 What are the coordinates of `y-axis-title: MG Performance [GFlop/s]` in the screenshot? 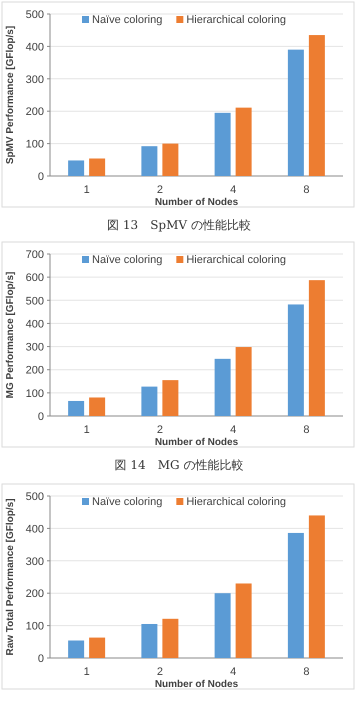 It's located at (10, 335).